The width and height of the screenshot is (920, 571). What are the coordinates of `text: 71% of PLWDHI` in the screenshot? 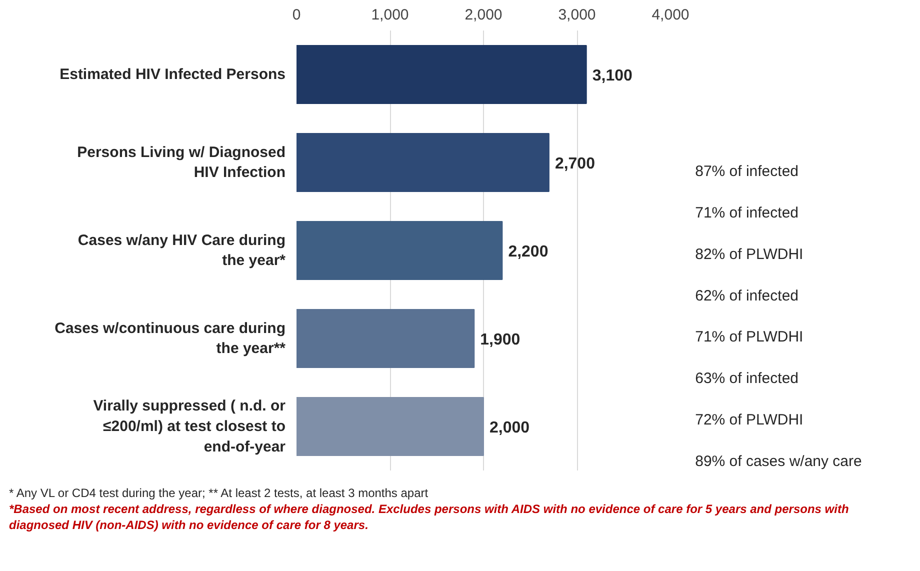 It's located at (749, 337).